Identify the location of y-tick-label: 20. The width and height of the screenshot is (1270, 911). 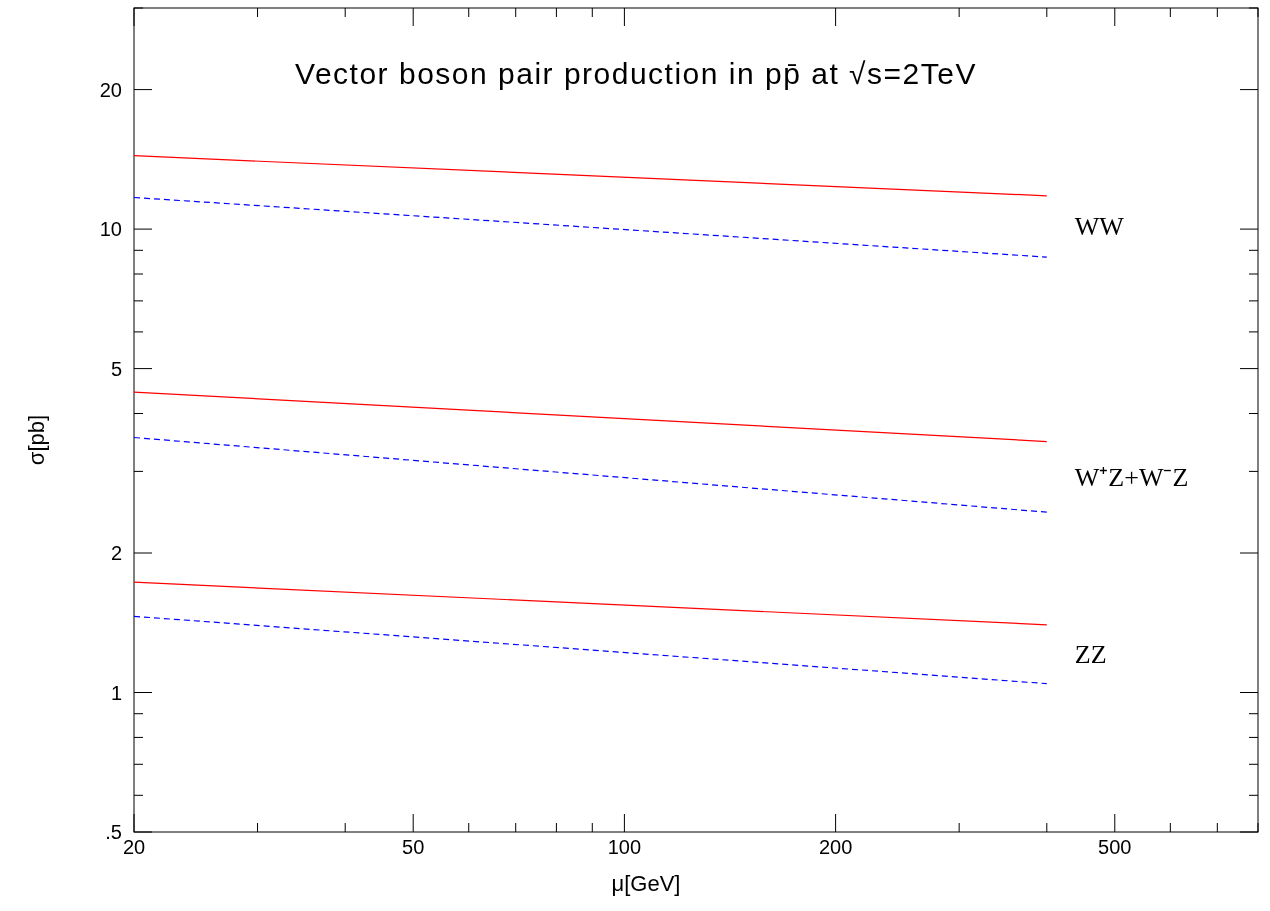
(110, 89).